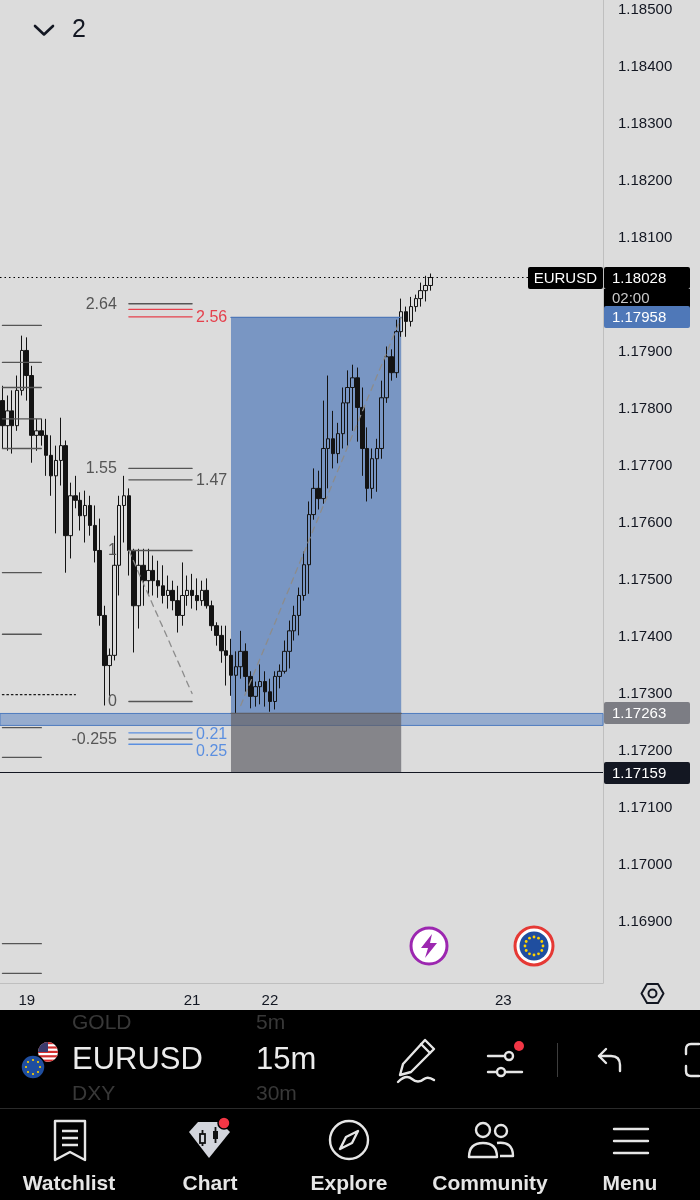  I want to click on x-tick-label: 19, so click(27, 999).